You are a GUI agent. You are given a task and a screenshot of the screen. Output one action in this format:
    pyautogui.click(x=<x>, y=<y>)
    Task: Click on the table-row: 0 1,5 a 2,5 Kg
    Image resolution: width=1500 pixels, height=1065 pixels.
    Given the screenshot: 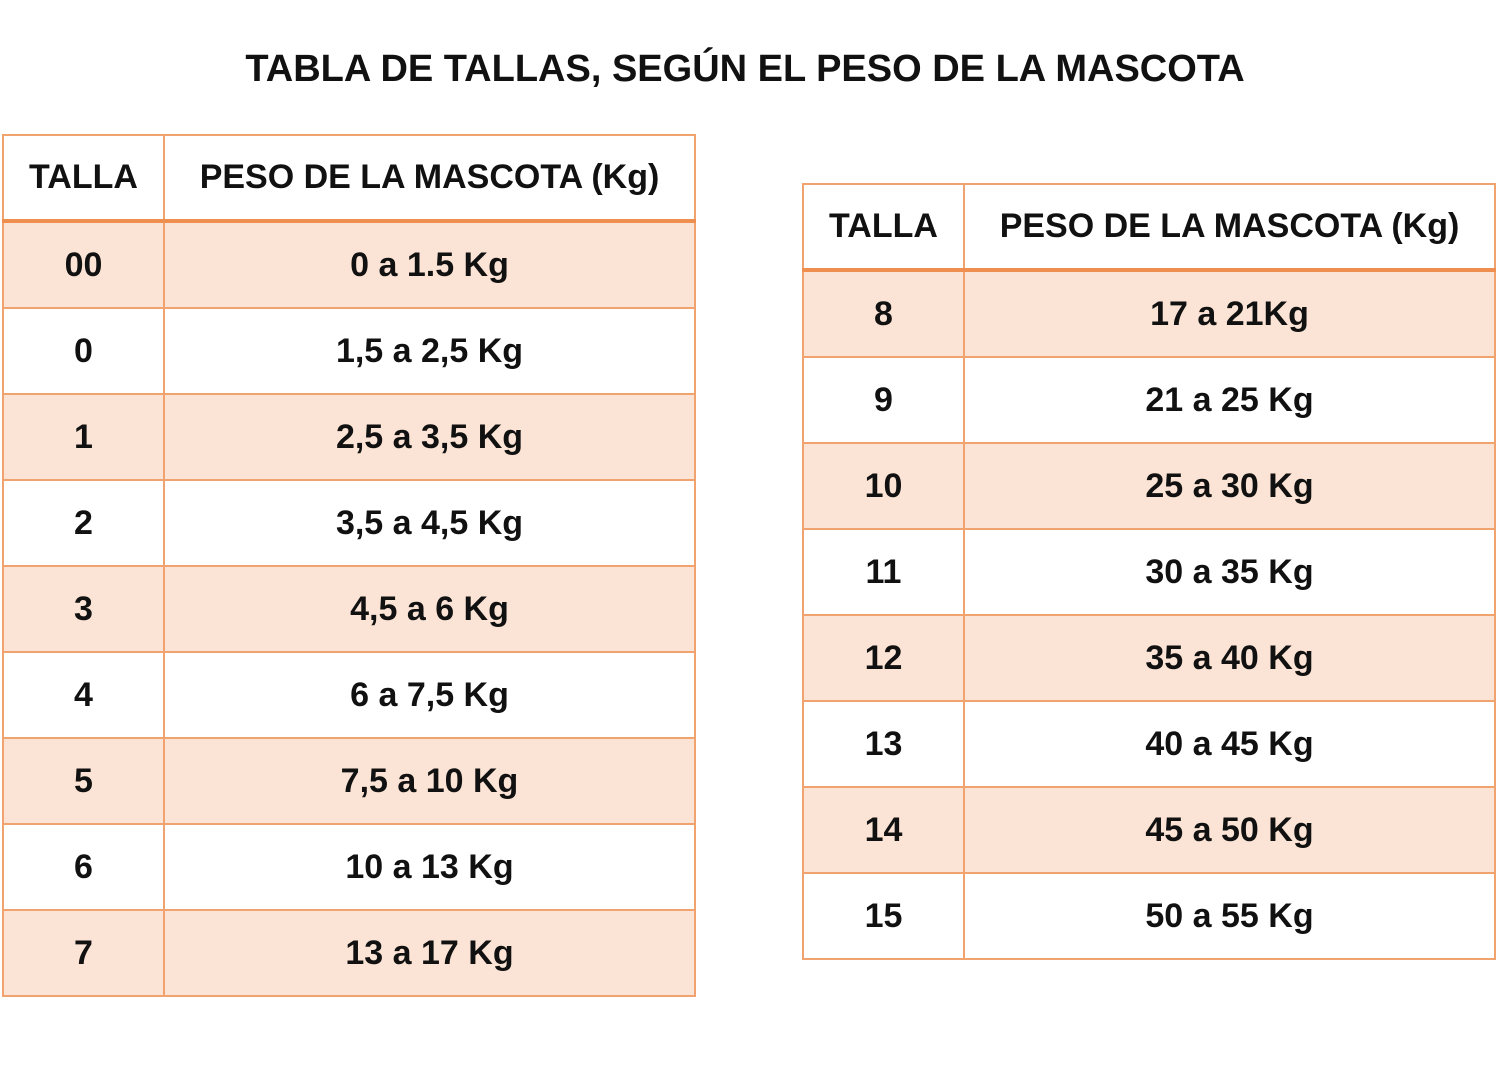 What is the action you would take?
    pyautogui.click(x=349, y=351)
    